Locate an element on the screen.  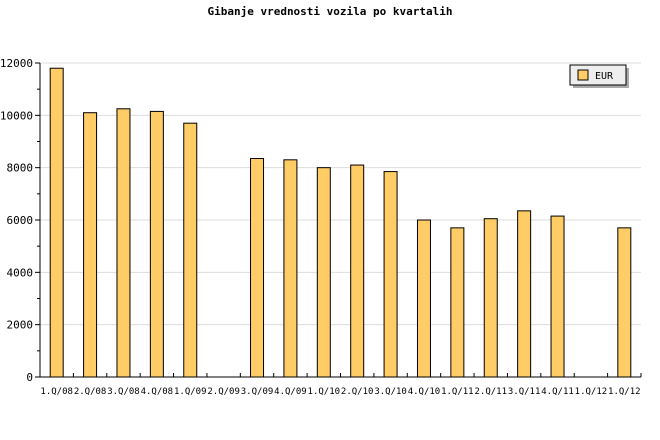
x-tick-label: 1.Q/10 is located at coordinates (324, 392).